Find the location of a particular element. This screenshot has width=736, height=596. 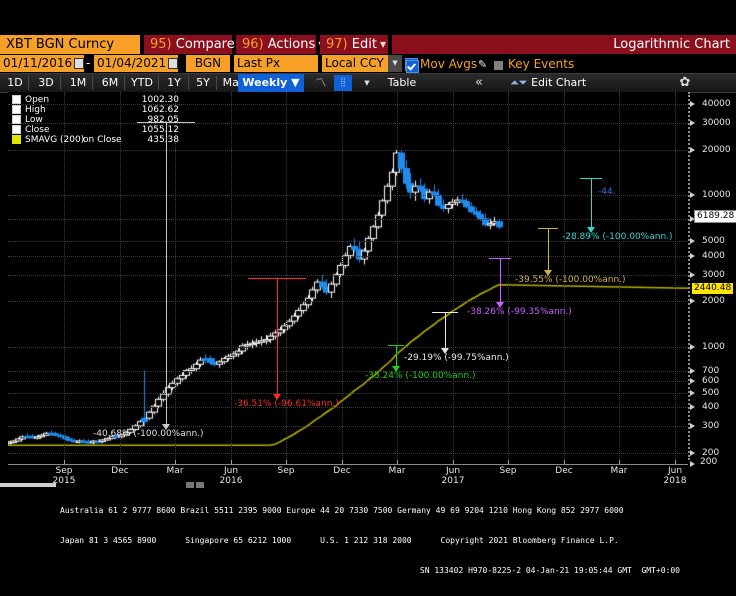

currency-field: Local CCY is located at coordinates (355, 63).